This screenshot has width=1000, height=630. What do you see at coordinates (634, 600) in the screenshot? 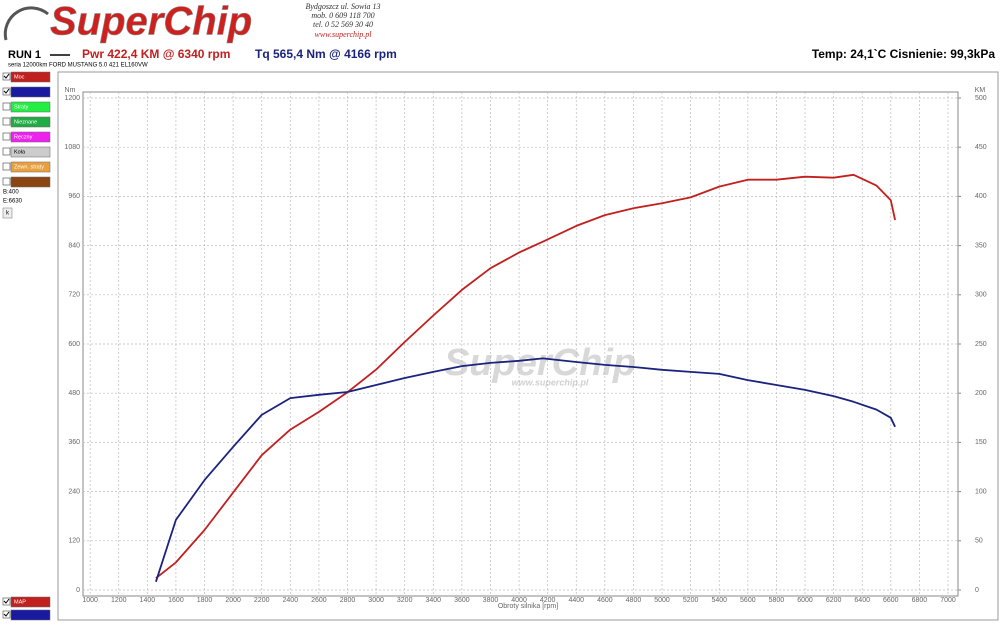
I see `x-tick-label: 4800` at bounding box center [634, 600].